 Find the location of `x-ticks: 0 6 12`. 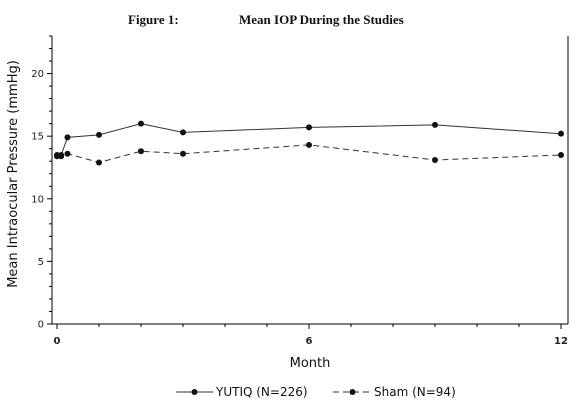

x-ticks: 0 6 12 is located at coordinates (311, 335).